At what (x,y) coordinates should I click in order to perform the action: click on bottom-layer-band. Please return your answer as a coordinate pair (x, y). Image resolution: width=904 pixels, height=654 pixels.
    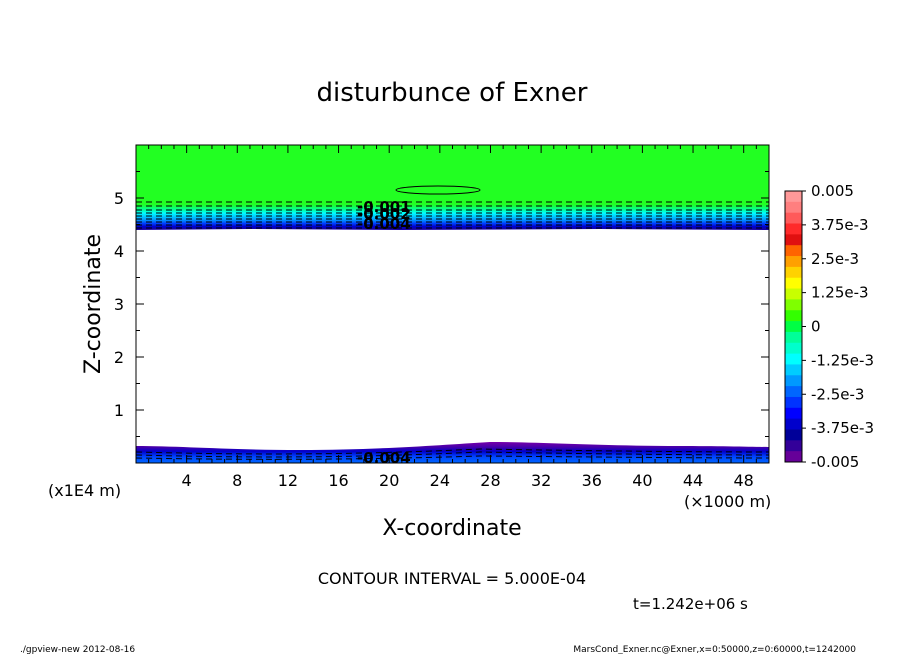
    Looking at the image, I should click on (452, 452).